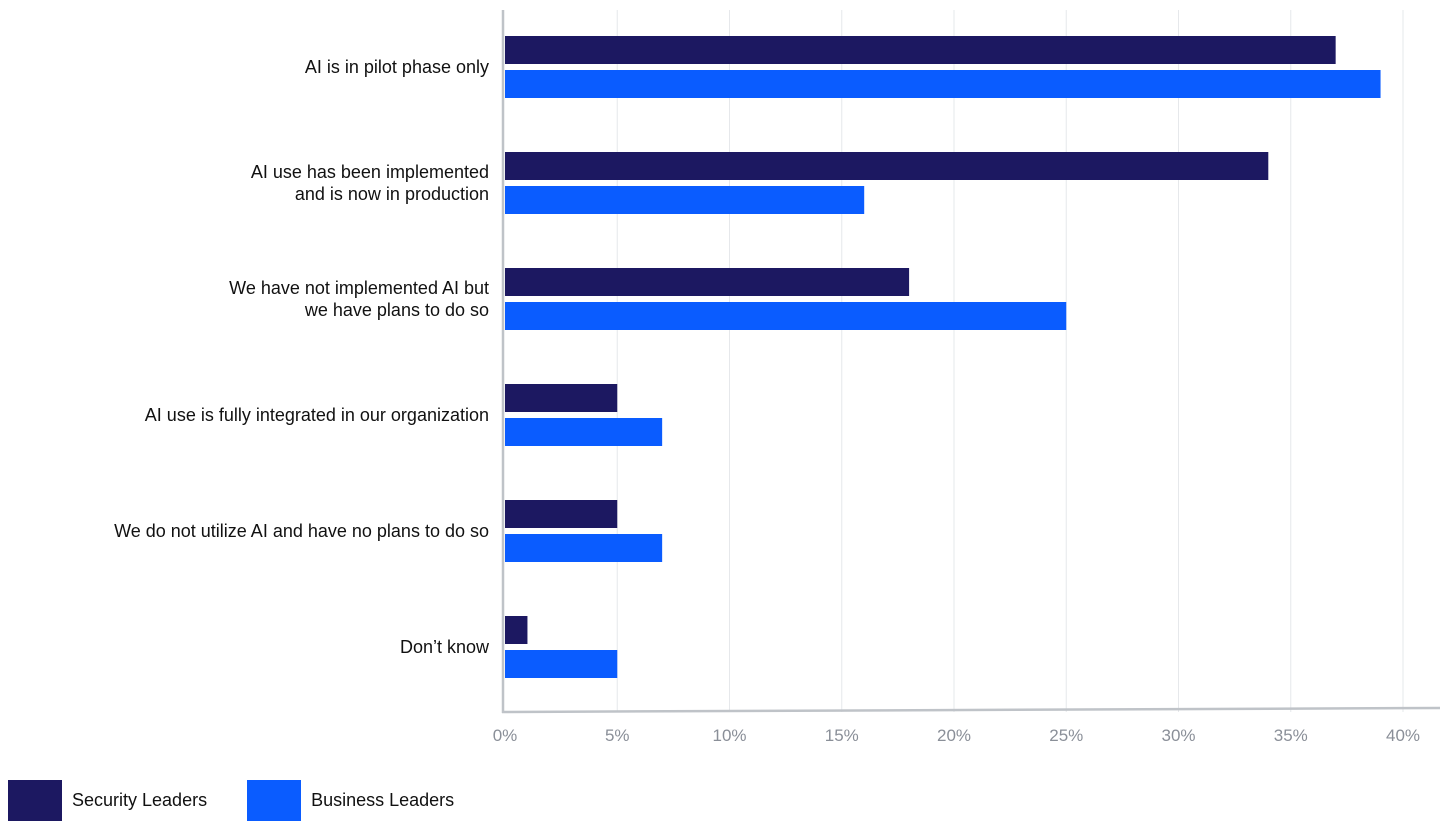 The height and width of the screenshot is (821, 1440). What do you see at coordinates (505, 735) in the screenshot?
I see `x-tick-label: 0%` at bounding box center [505, 735].